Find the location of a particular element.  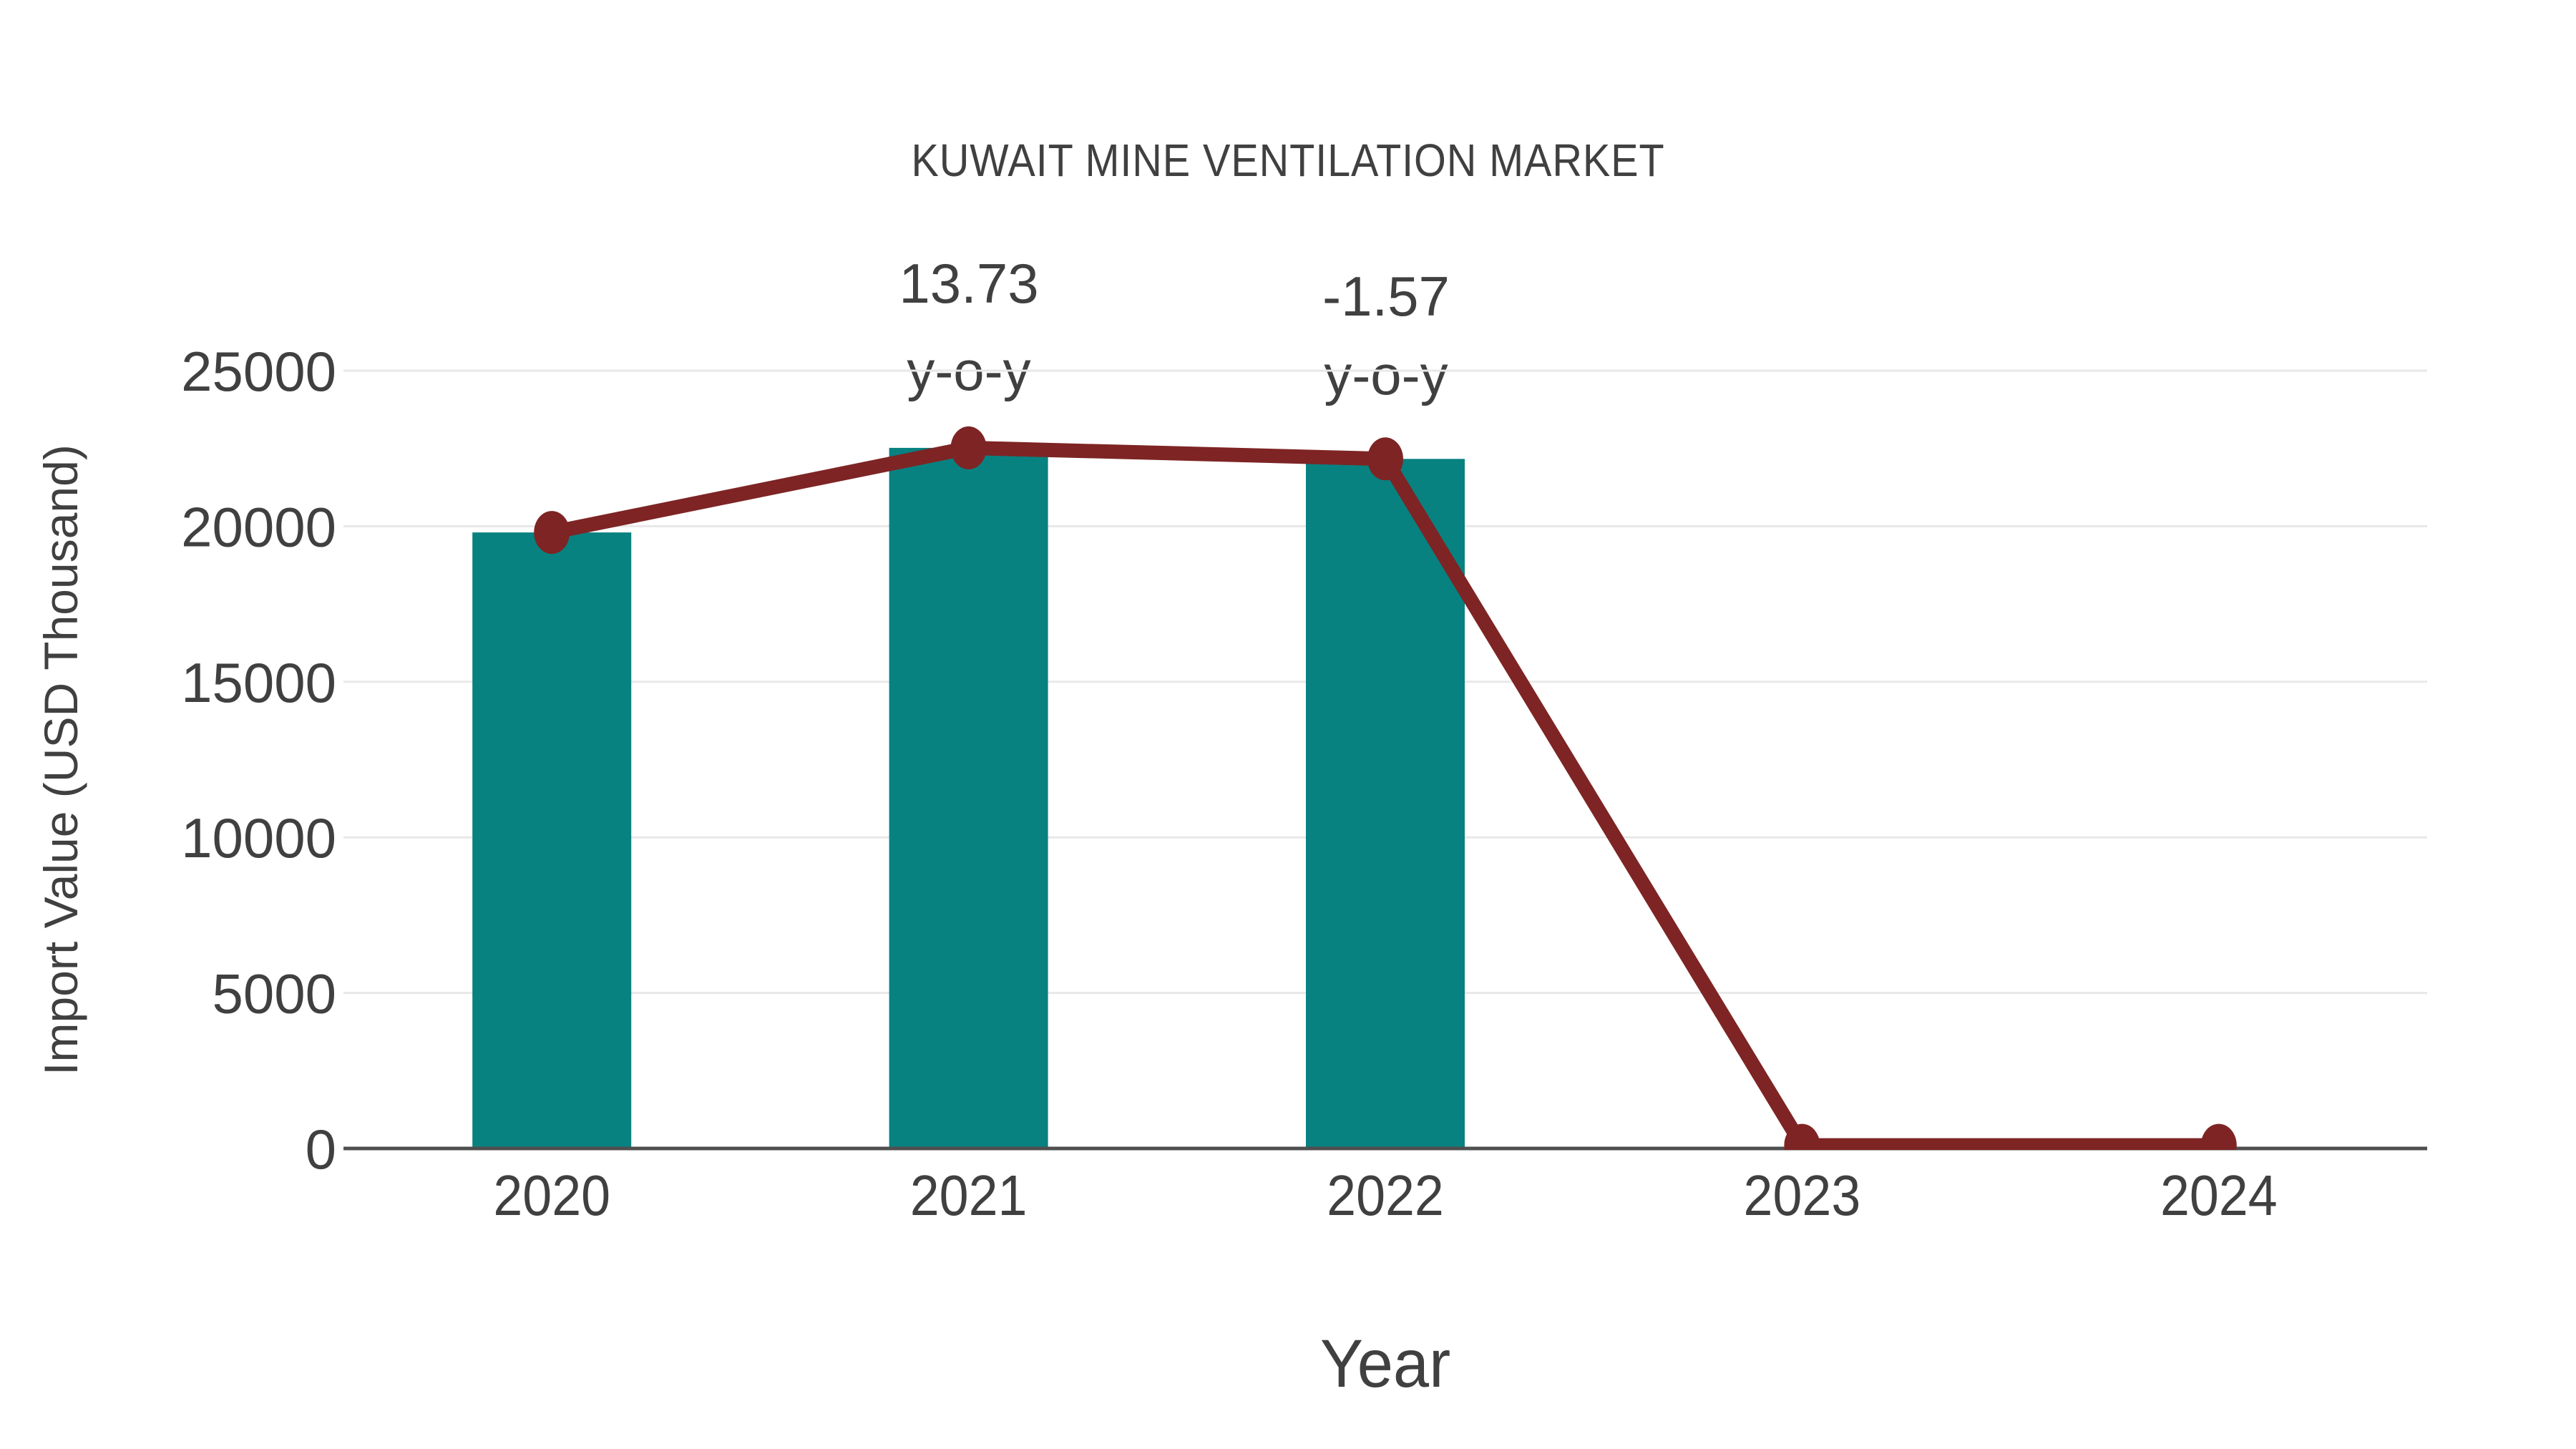

x-tick-labels-layer: 2020 2021 2022 2023 2024 is located at coordinates (1385, 1195).